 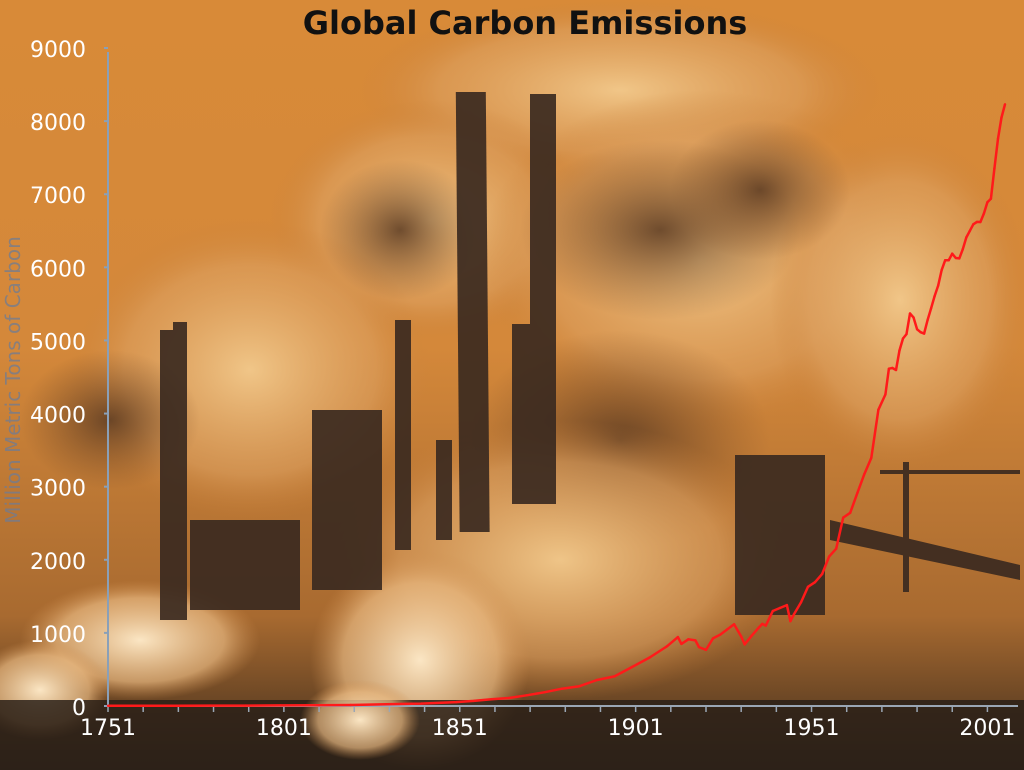 What do you see at coordinates (547, 723) in the screenshot?
I see `x-tick-labels: 1751 1801 1851 1901 1951 2001` at bounding box center [547, 723].